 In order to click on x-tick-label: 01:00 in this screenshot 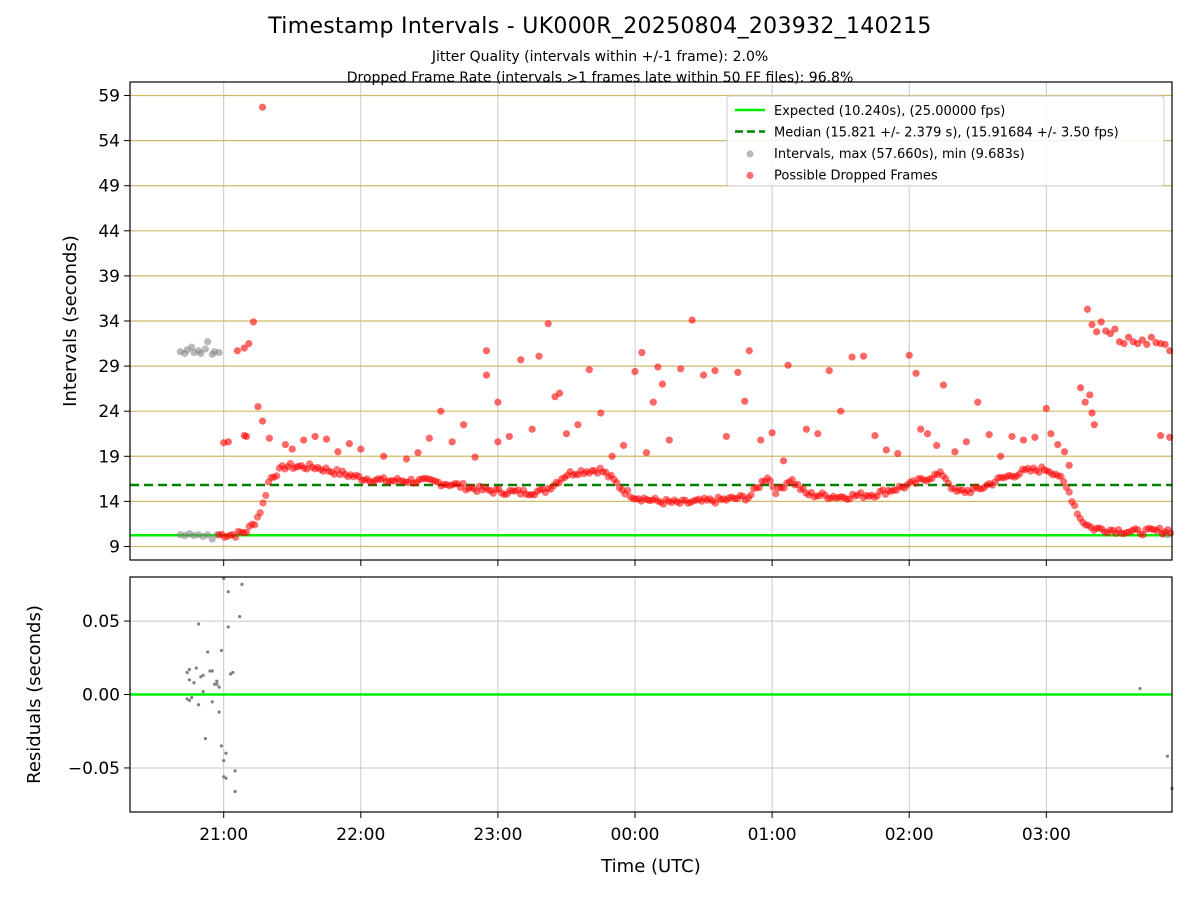, I will do `click(772, 835)`.